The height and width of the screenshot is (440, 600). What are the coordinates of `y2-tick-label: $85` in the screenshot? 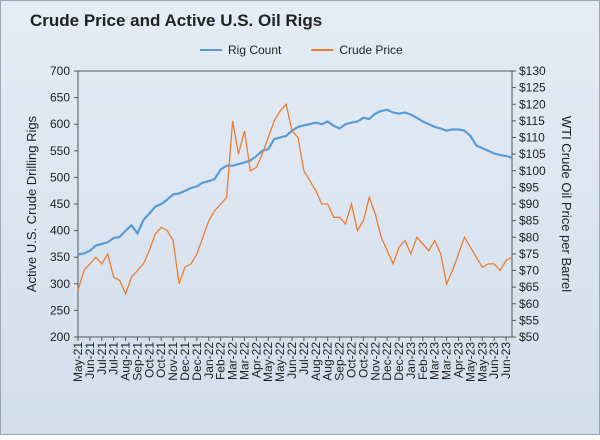 It's located at (529, 221).